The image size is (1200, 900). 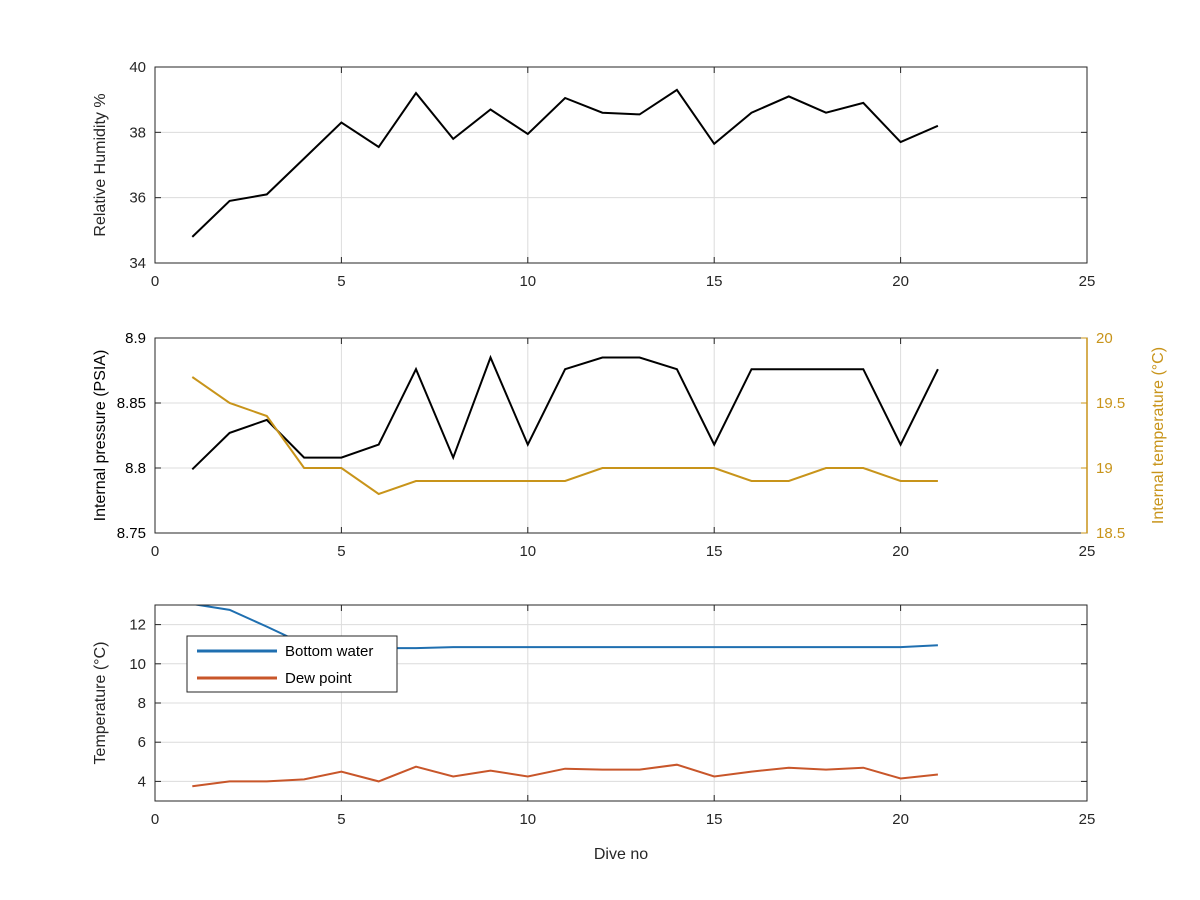 I want to click on y-tick-label: 6, so click(x=142, y=742).